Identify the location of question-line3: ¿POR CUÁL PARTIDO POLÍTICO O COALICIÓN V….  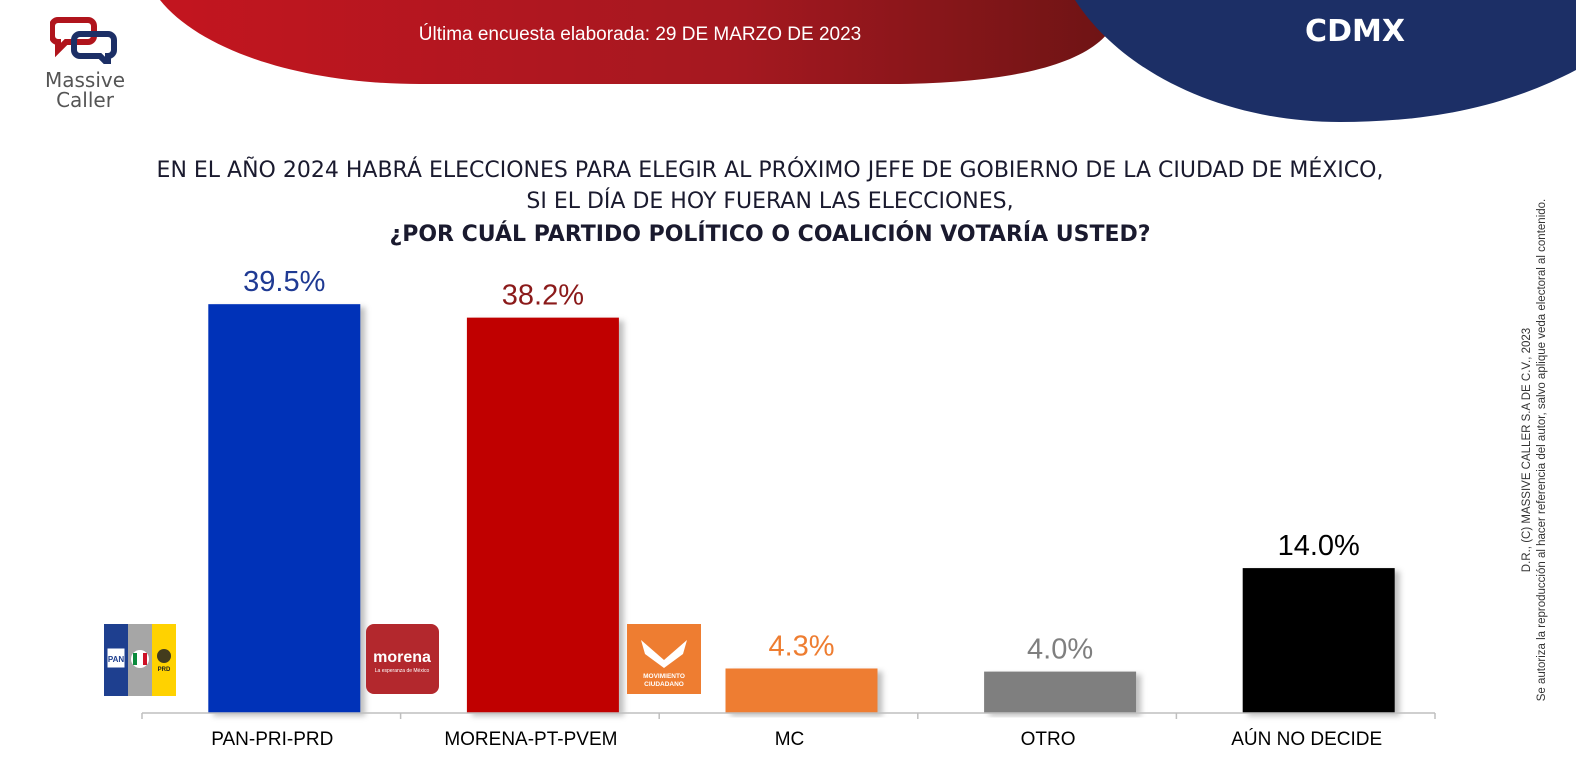
(770, 234).